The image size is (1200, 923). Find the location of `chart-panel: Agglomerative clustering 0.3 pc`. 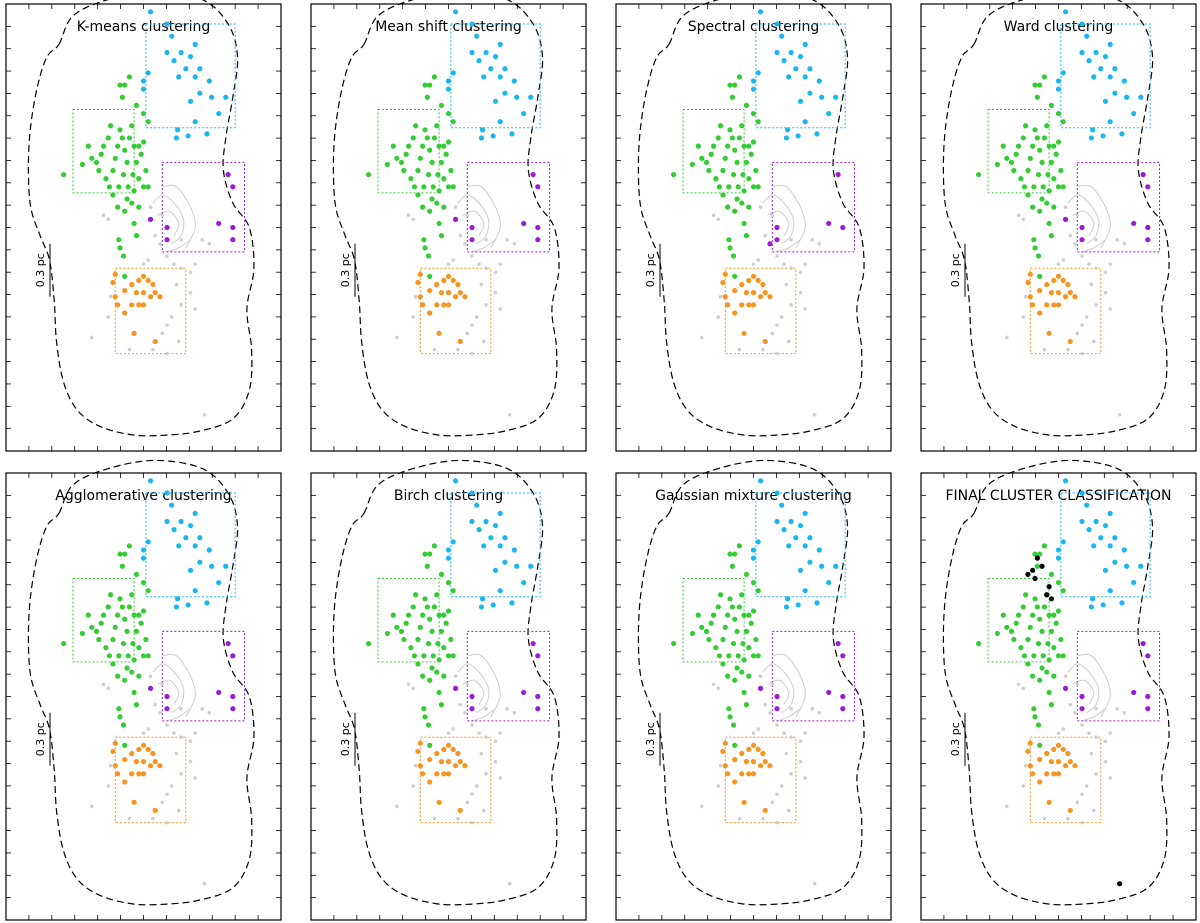

chart-panel: Agglomerative clustering 0.3 pc is located at coordinates (143, 690).